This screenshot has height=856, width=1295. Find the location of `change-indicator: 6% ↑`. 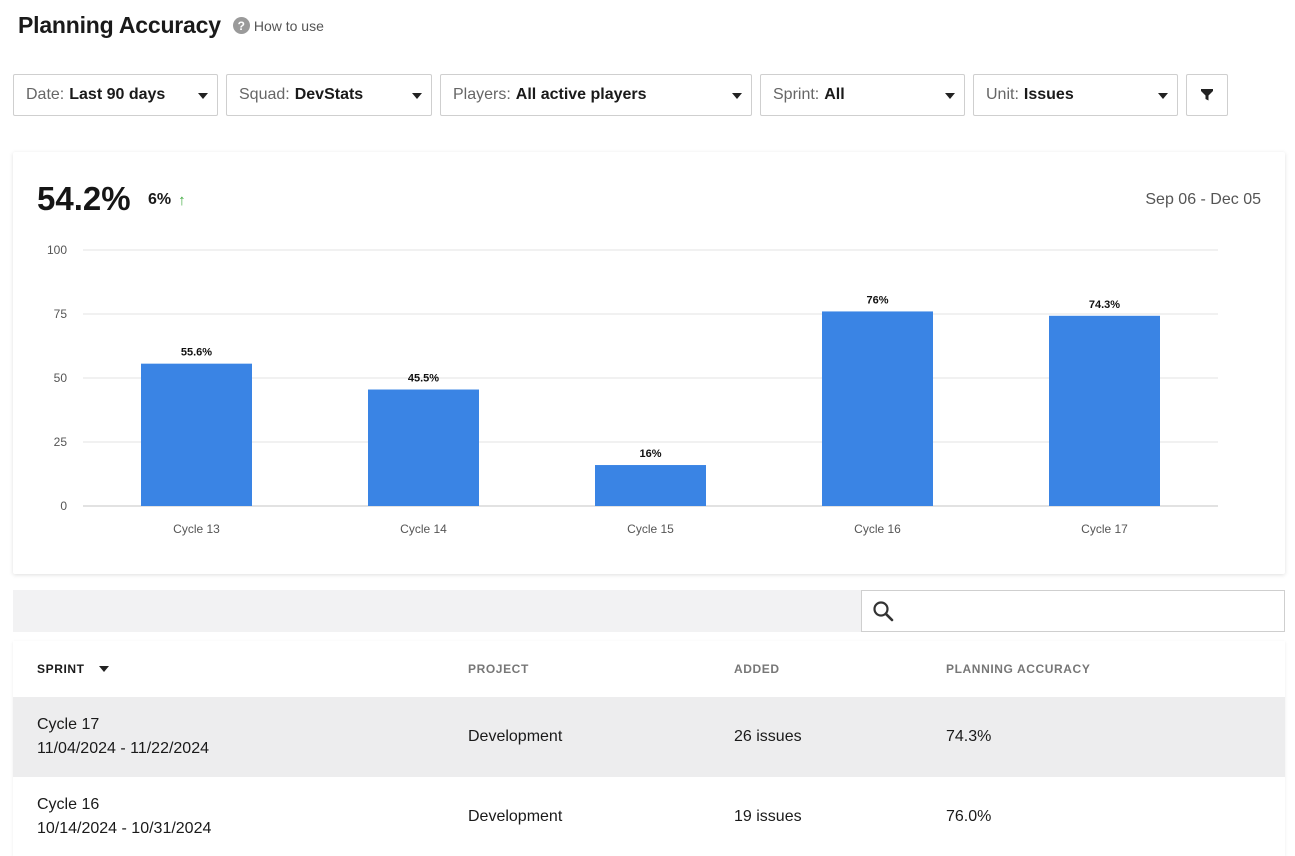

change-indicator: 6% ↑ is located at coordinates (167, 200).